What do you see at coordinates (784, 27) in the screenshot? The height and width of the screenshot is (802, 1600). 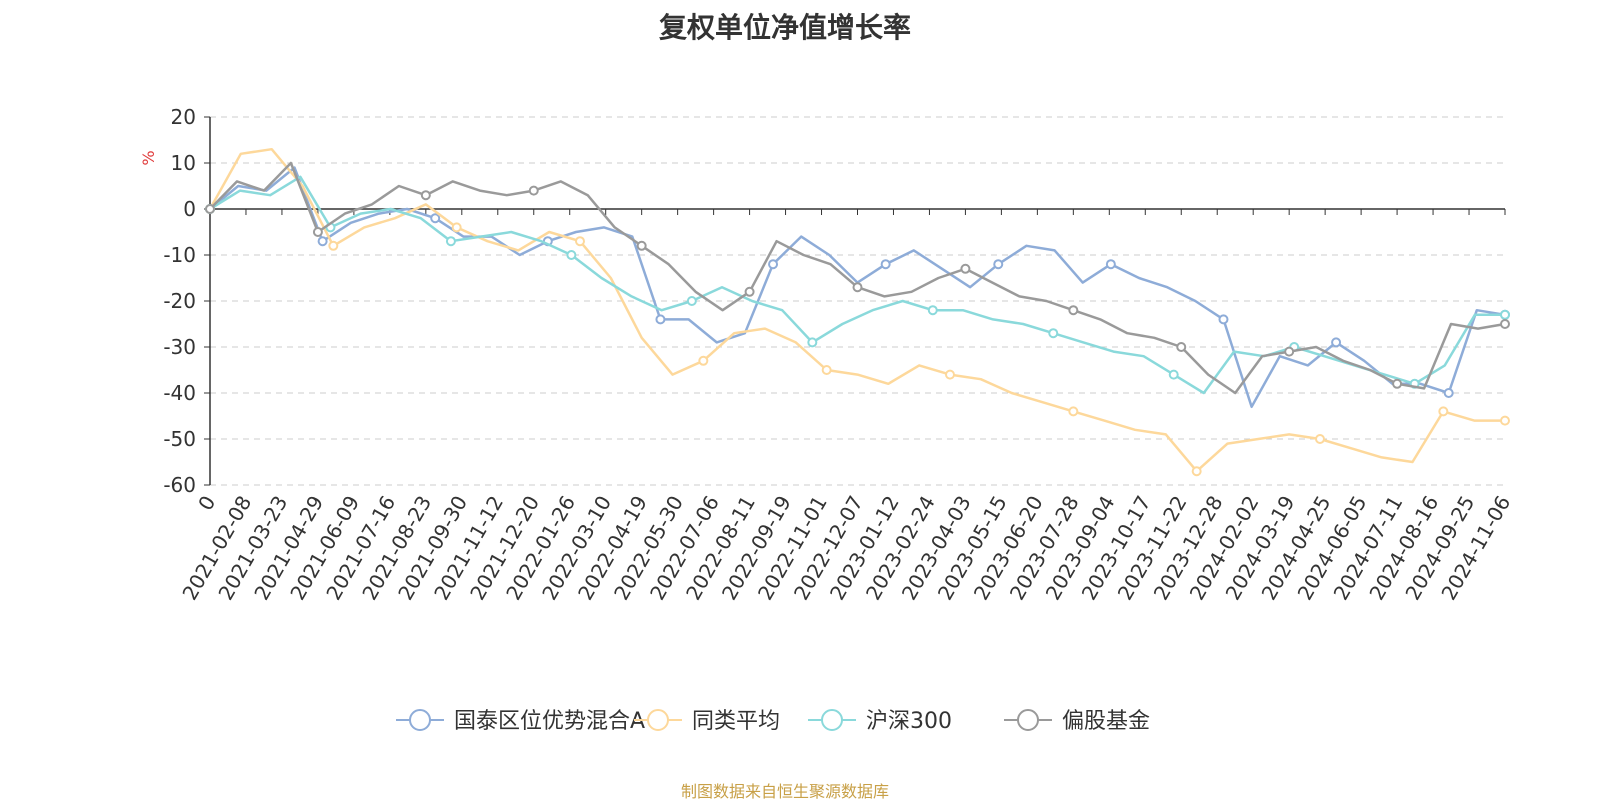 I see `chart-title: 复权单位净值增长率` at bounding box center [784, 27].